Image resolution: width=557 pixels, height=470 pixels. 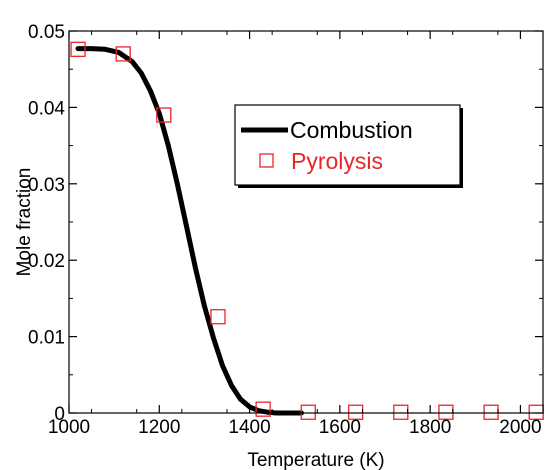 What do you see at coordinates (266, 160) in the screenshot?
I see `legend-swatch-pyrolysis` at bounding box center [266, 160].